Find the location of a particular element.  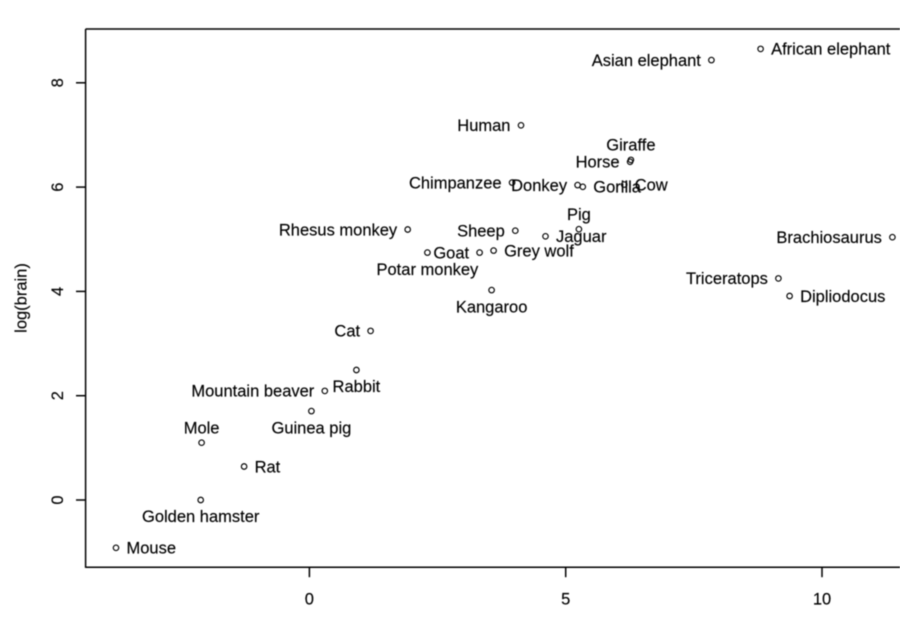

svg-text: Donkey is located at coordinates (539, 186).